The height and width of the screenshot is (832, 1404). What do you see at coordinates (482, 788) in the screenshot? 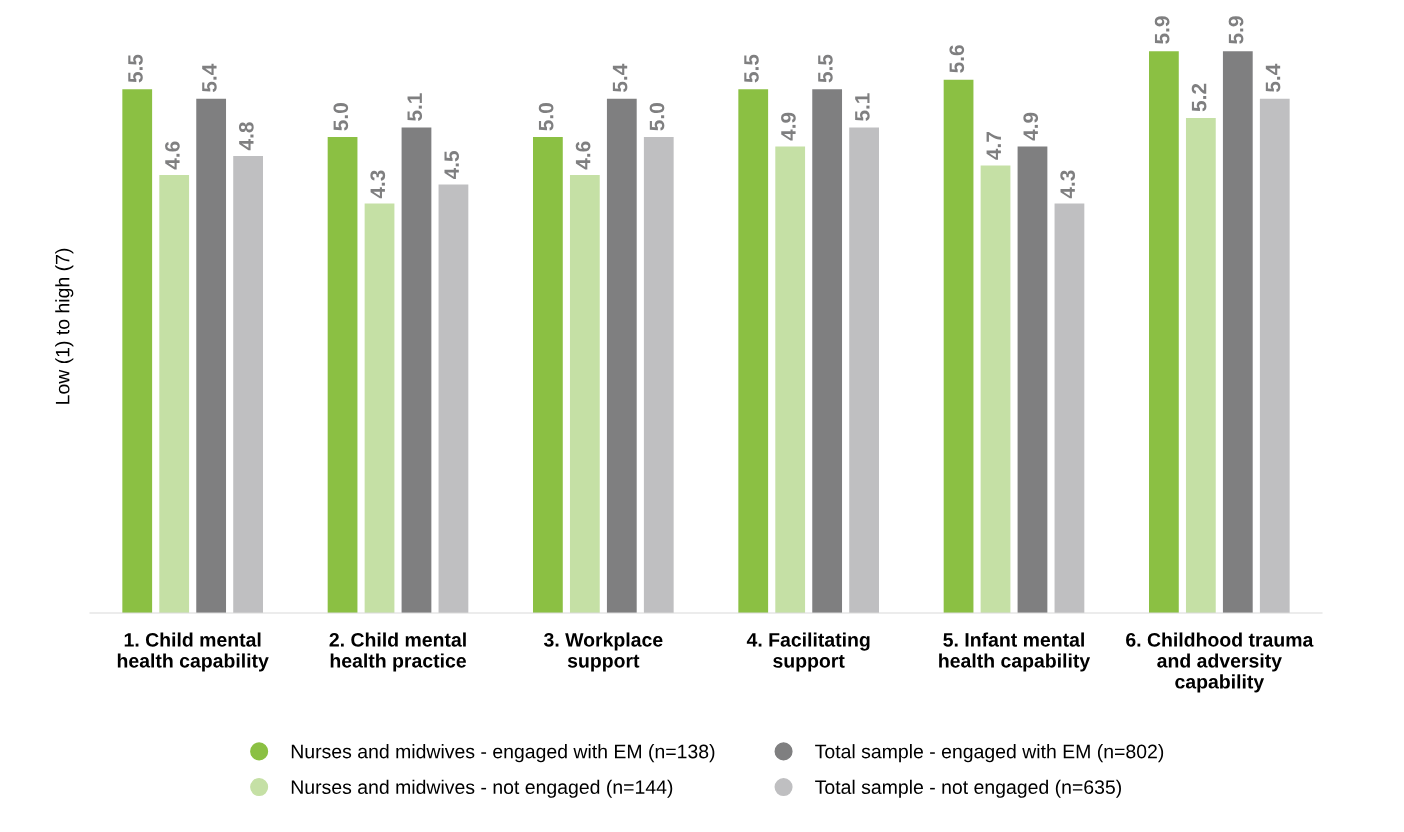
I see `legend-label: Nurses and midwives - not engaged (n=144)` at bounding box center [482, 788].